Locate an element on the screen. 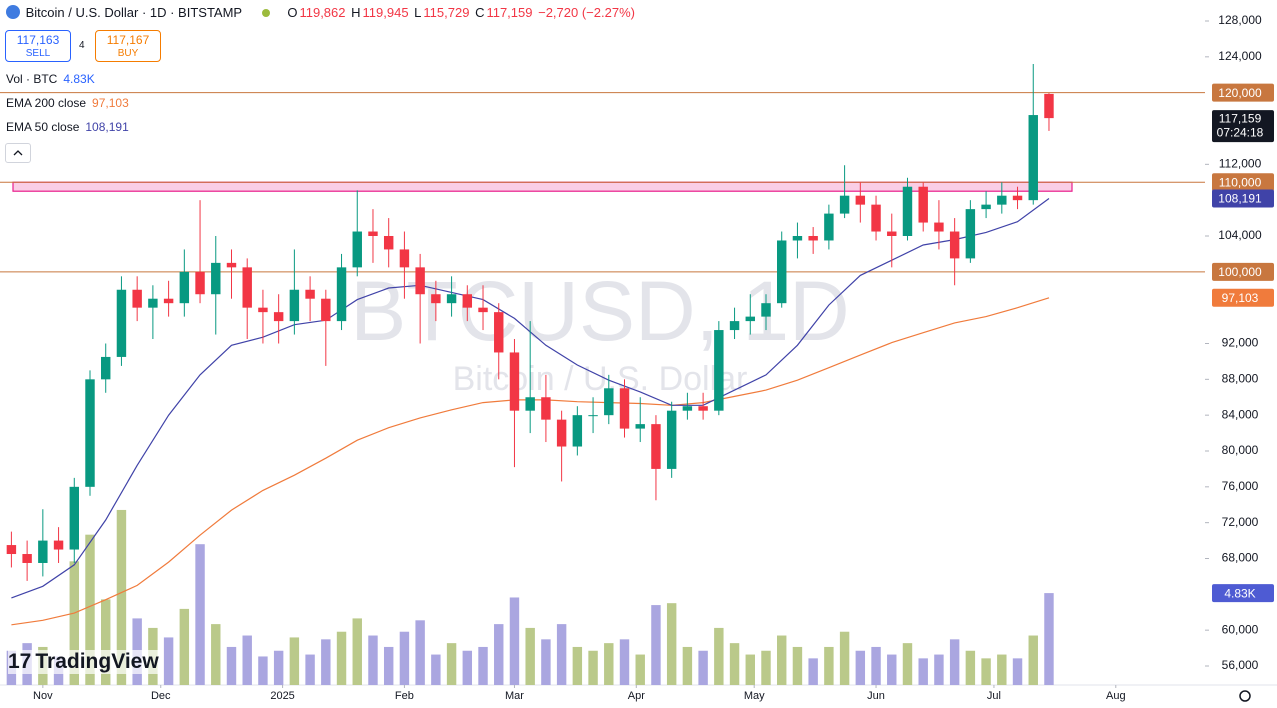 This screenshot has width=1277, height=708. o-value: 119,862 is located at coordinates (322, 12).